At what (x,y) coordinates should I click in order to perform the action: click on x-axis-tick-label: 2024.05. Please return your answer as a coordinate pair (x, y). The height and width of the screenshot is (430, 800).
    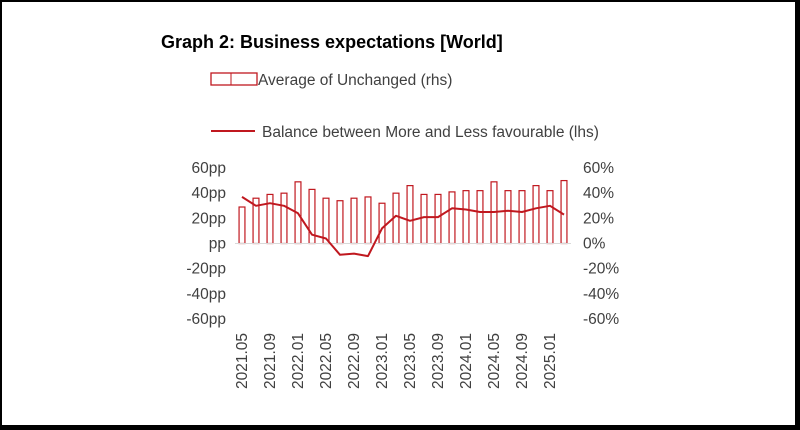
    Looking at the image, I should click on (494, 361).